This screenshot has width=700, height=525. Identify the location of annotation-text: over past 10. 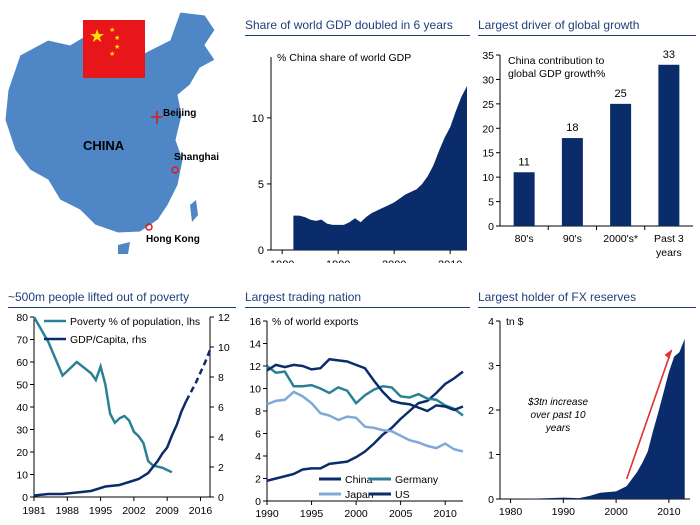
(557, 415).